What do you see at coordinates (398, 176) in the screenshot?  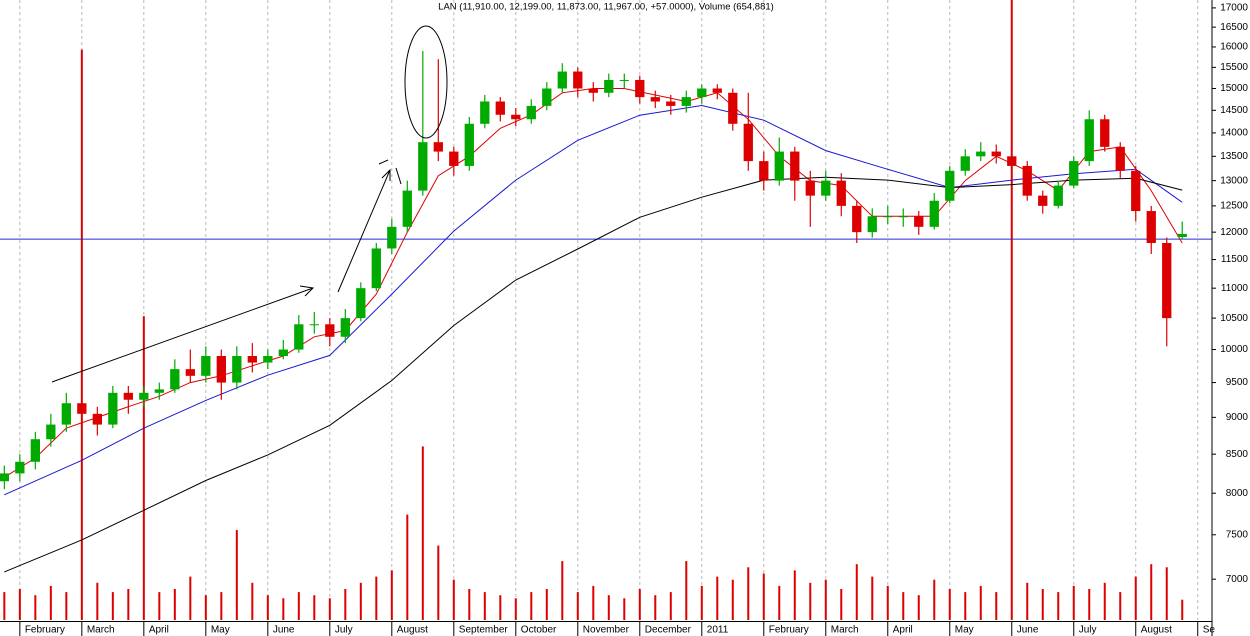 I see `annotation-mark` at bounding box center [398, 176].